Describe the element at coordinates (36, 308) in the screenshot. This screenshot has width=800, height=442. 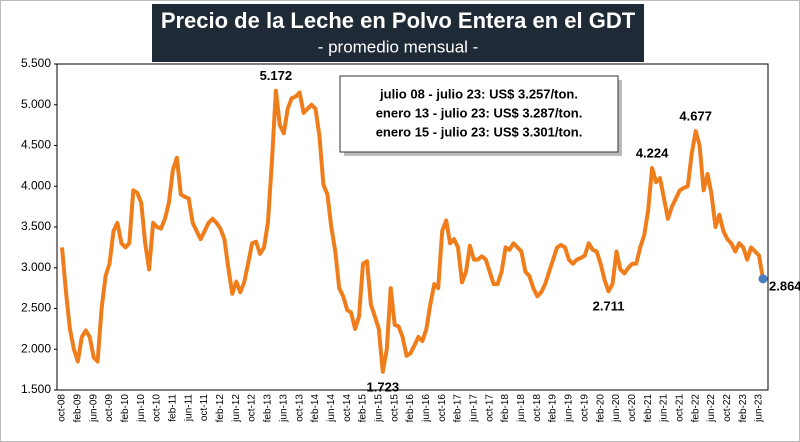
I see `y-tick-label: 2.500` at that location.